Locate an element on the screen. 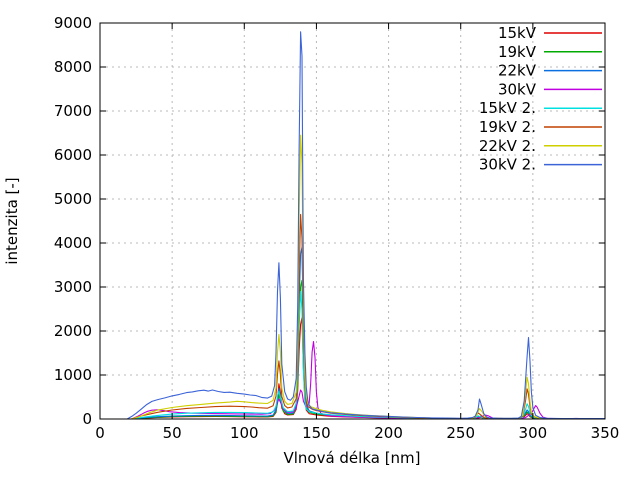 The height and width of the screenshot is (480, 640). legend-label-30kV-2-: 30kV 2. is located at coordinates (507, 165).